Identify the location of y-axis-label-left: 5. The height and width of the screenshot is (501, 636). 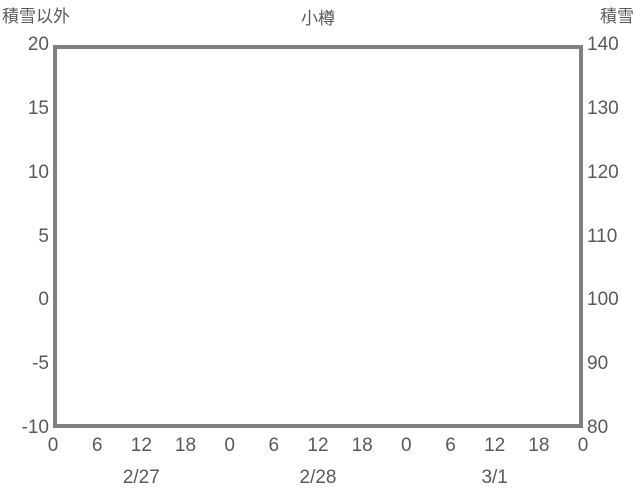
(43, 236).